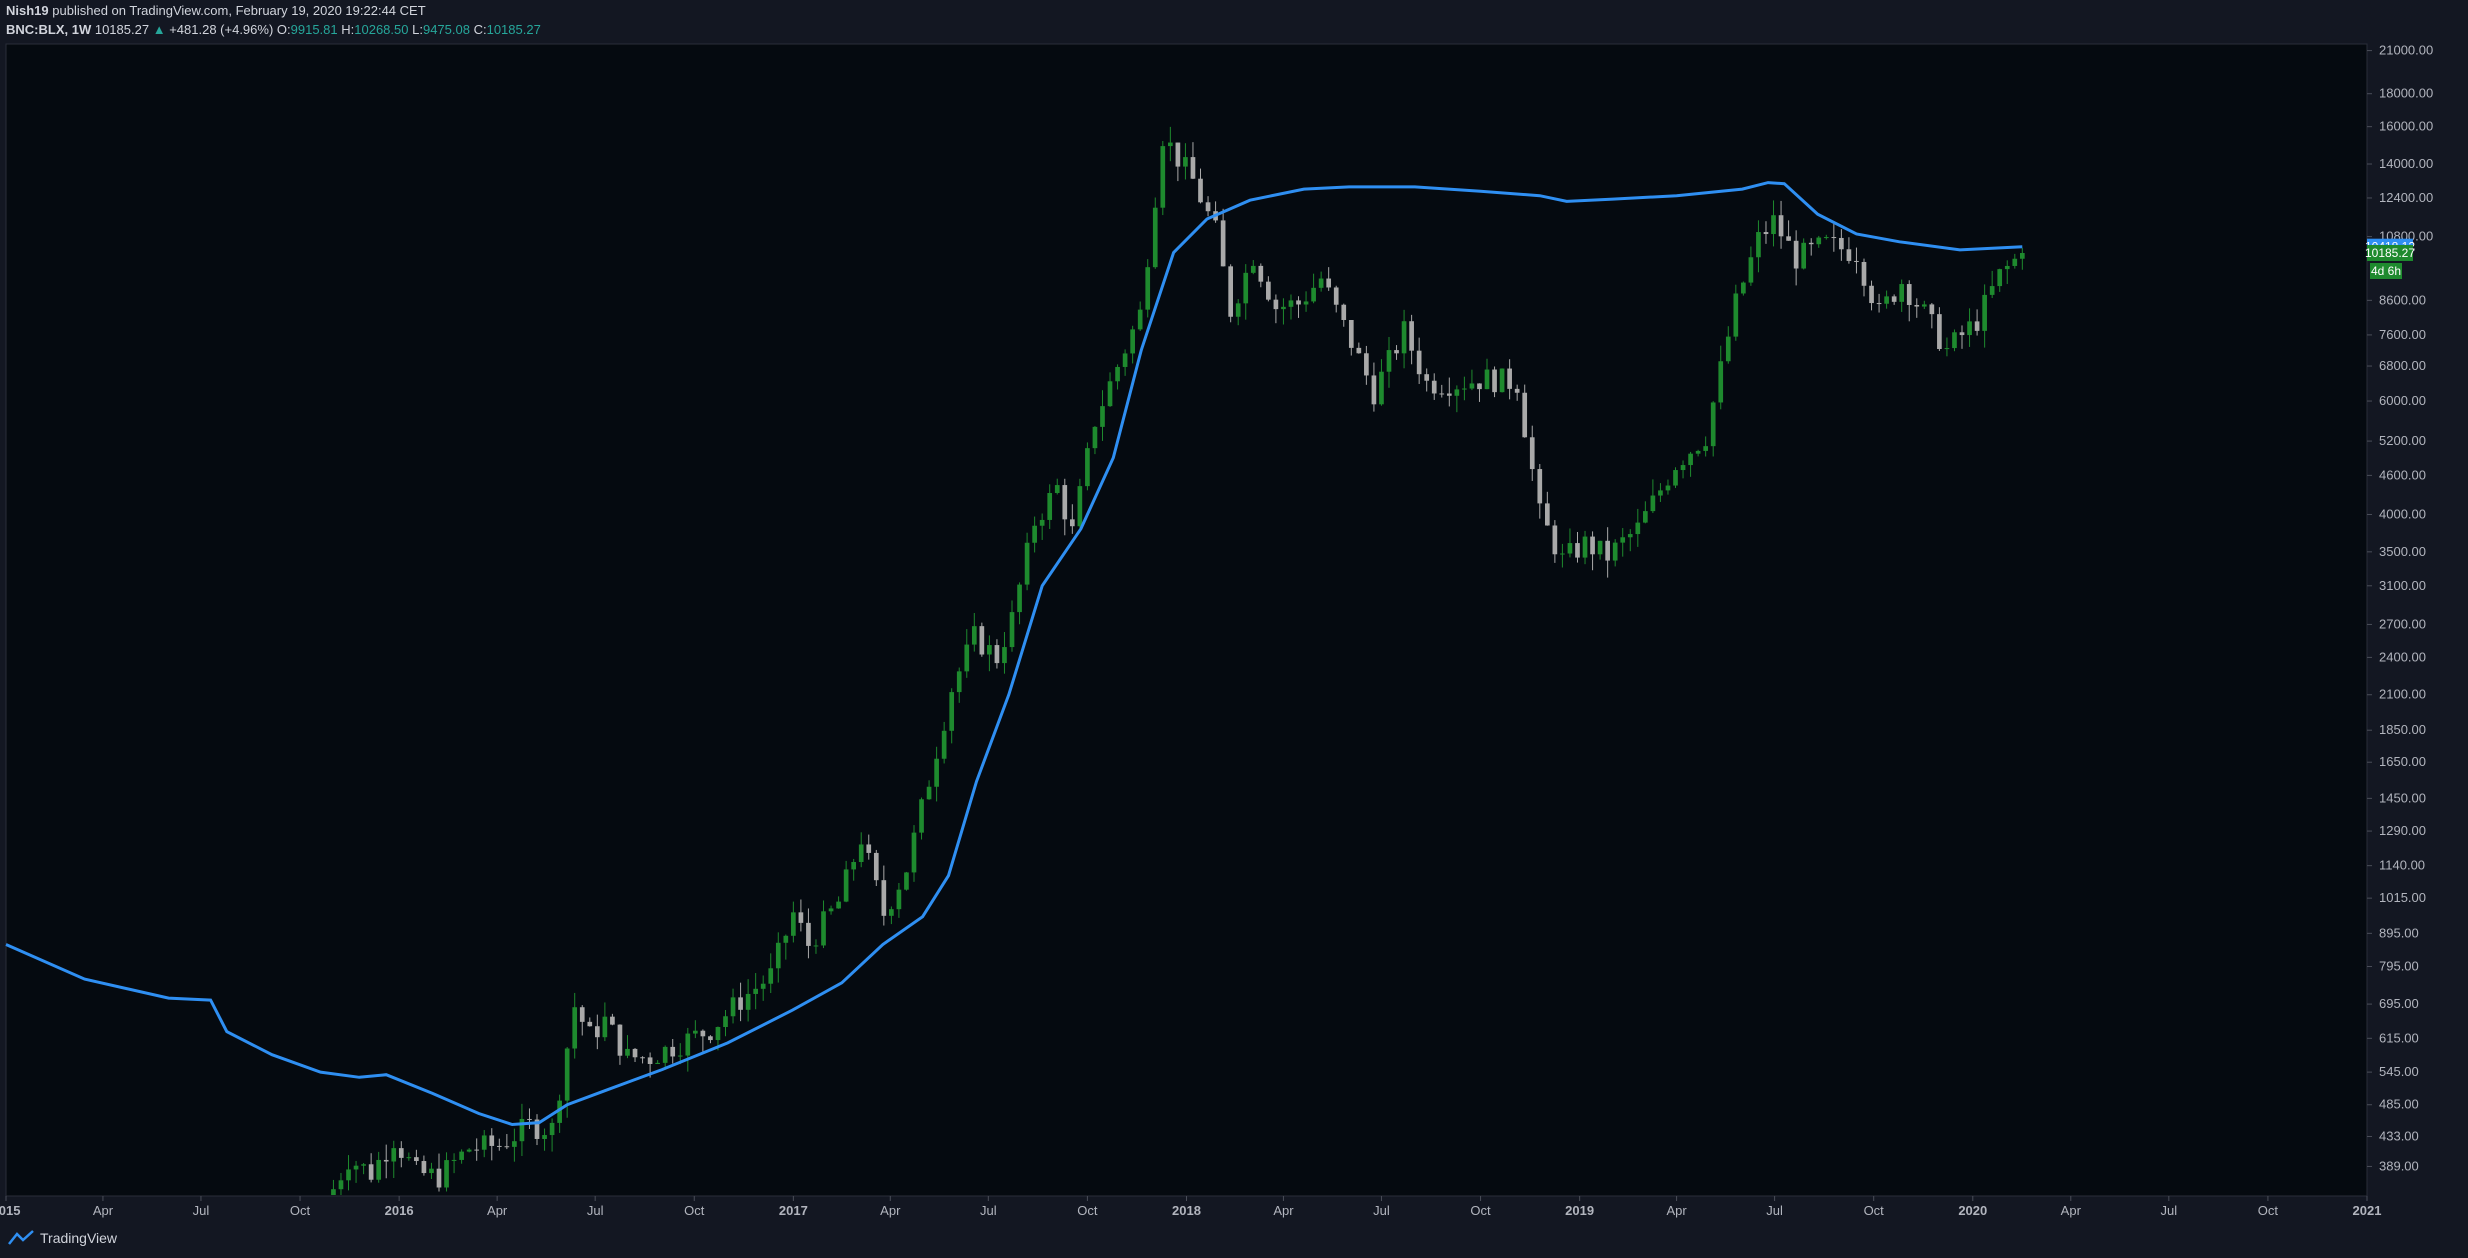  I want to click on publisher-name: Nish19, so click(27, 10).